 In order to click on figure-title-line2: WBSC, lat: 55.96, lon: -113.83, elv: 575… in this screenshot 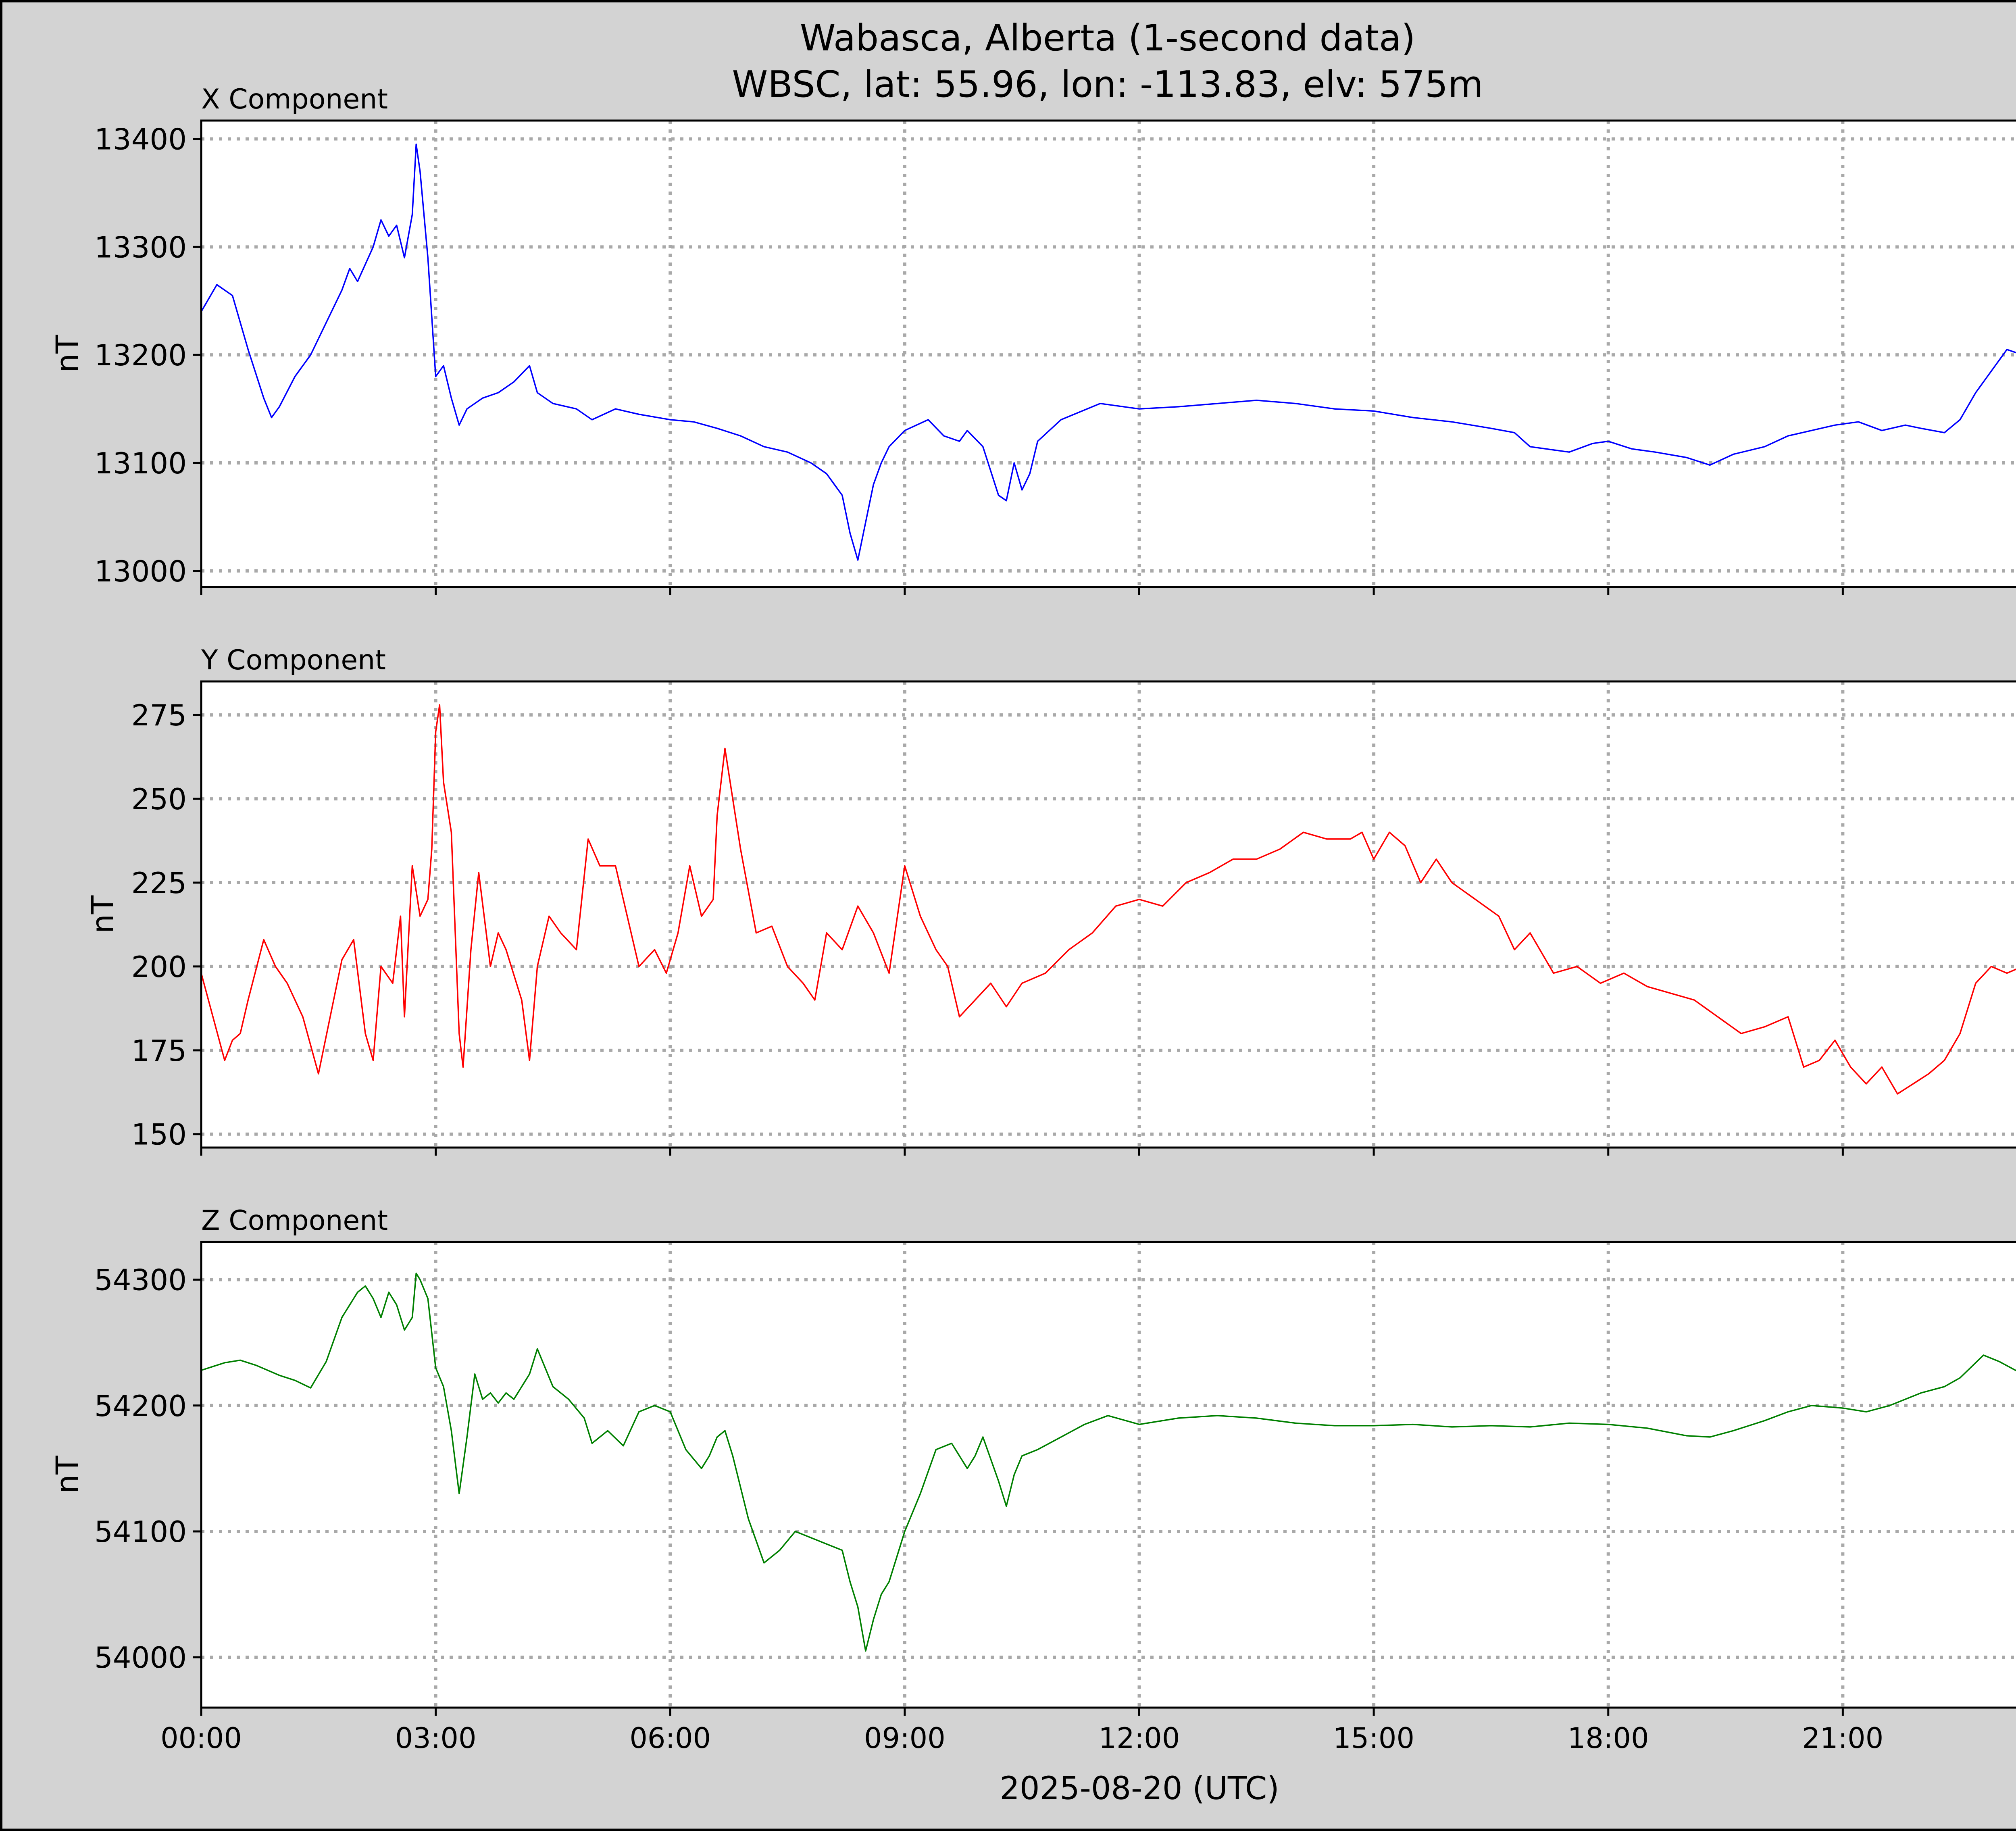, I will do `click(1107, 84)`.